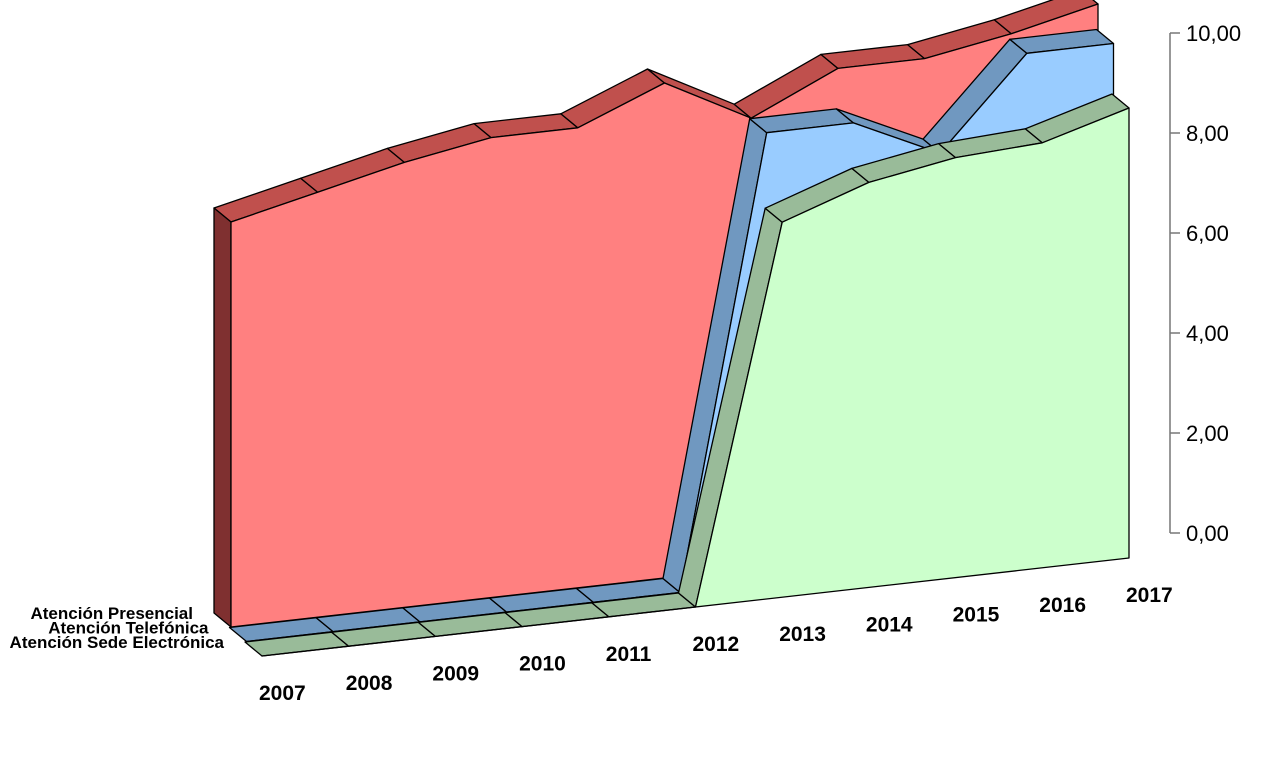 Image resolution: width=1283 pixels, height=762 pixels. What do you see at coordinates (369, 683) in the screenshot?
I see `category-label: 2008` at bounding box center [369, 683].